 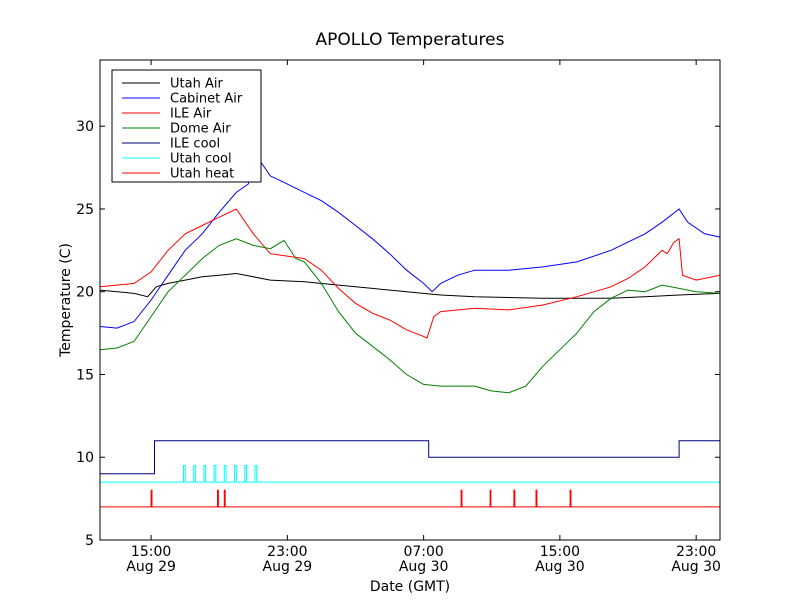 What do you see at coordinates (201, 159) in the screenshot?
I see `legend-label-utah-cool: Utah cool` at bounding box center [201, 159].